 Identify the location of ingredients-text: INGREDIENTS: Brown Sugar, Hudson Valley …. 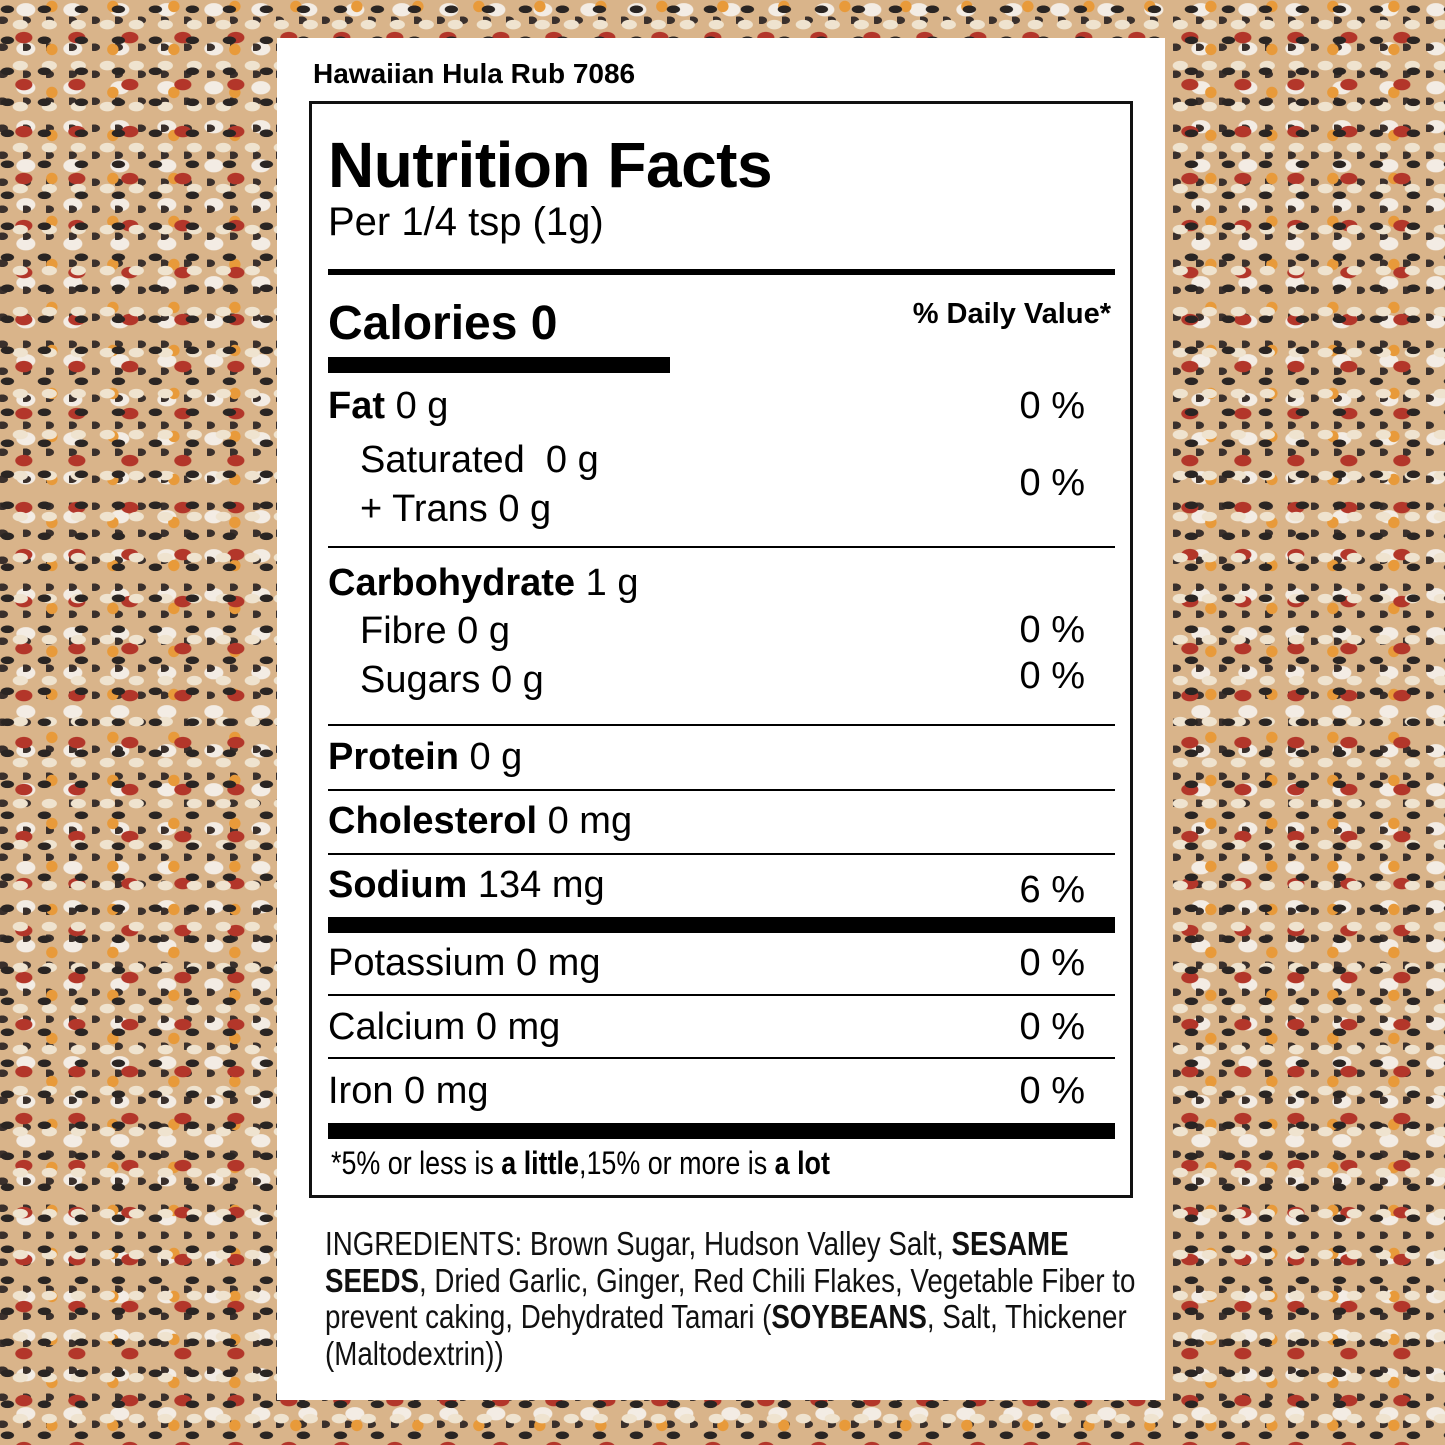
(638, 1243).